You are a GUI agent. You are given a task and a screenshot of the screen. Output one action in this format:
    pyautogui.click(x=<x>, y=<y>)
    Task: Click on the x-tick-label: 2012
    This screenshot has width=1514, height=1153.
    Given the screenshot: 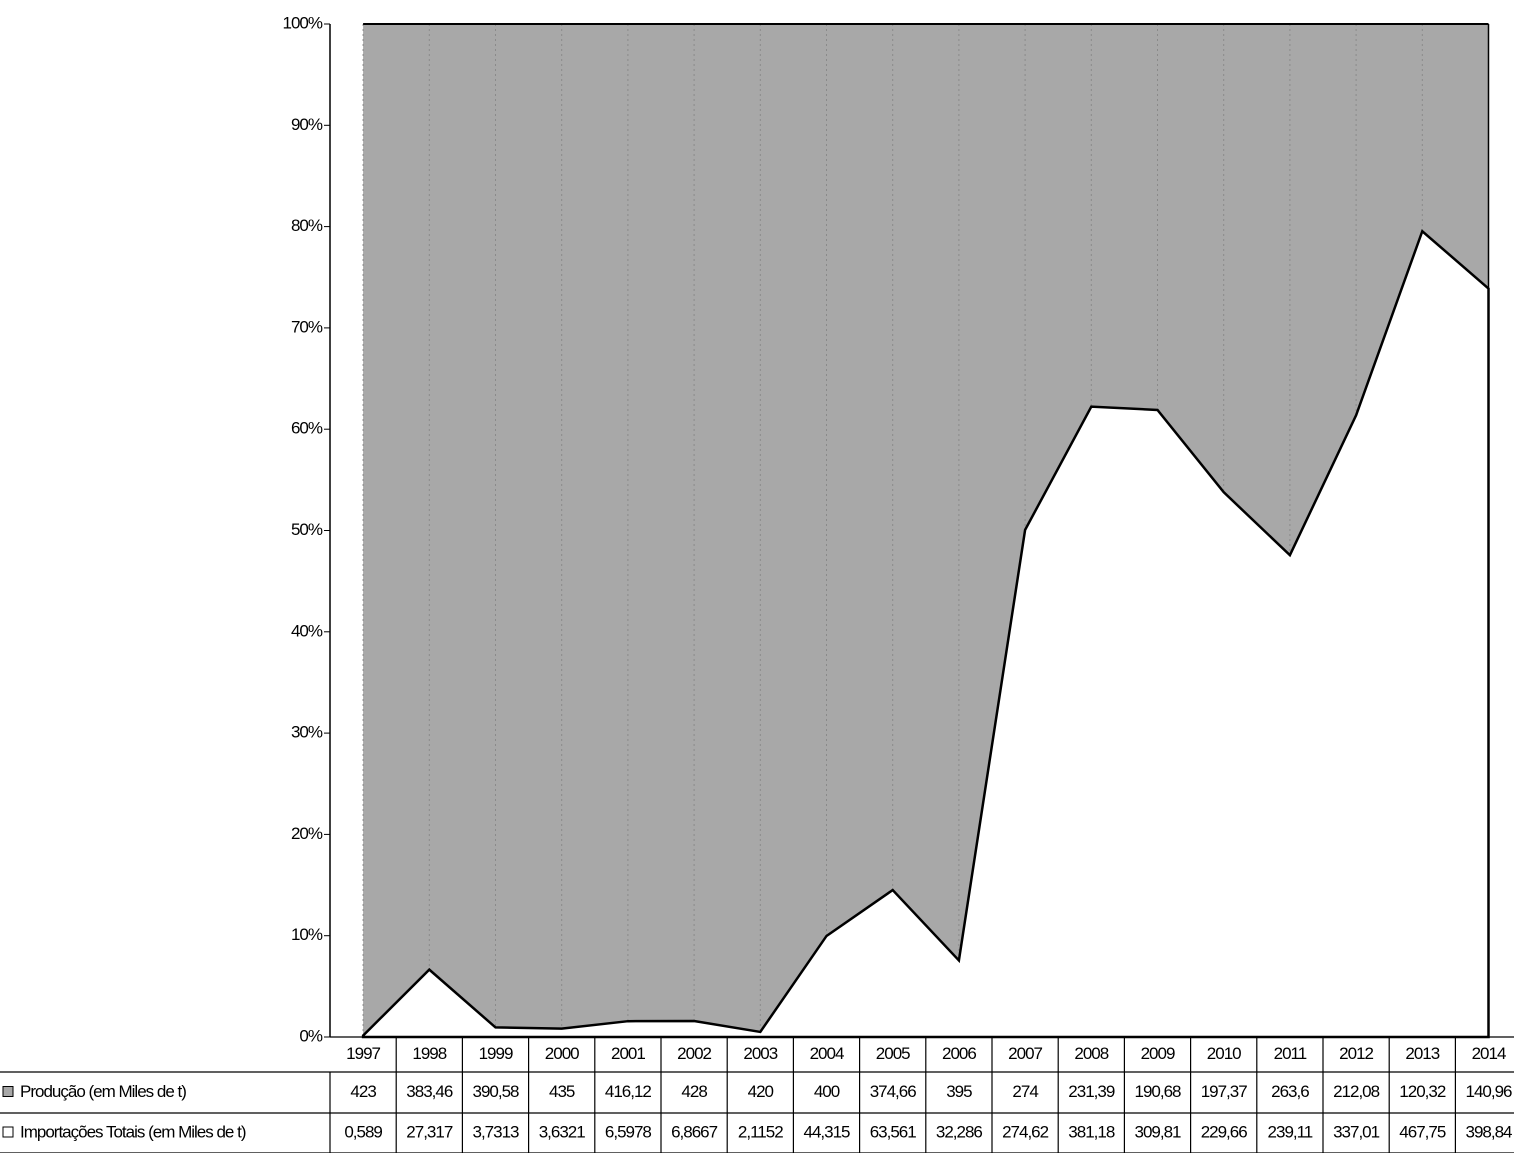 What is the action you would take?
    pyautogui.click(x=1356, y=1053)
    